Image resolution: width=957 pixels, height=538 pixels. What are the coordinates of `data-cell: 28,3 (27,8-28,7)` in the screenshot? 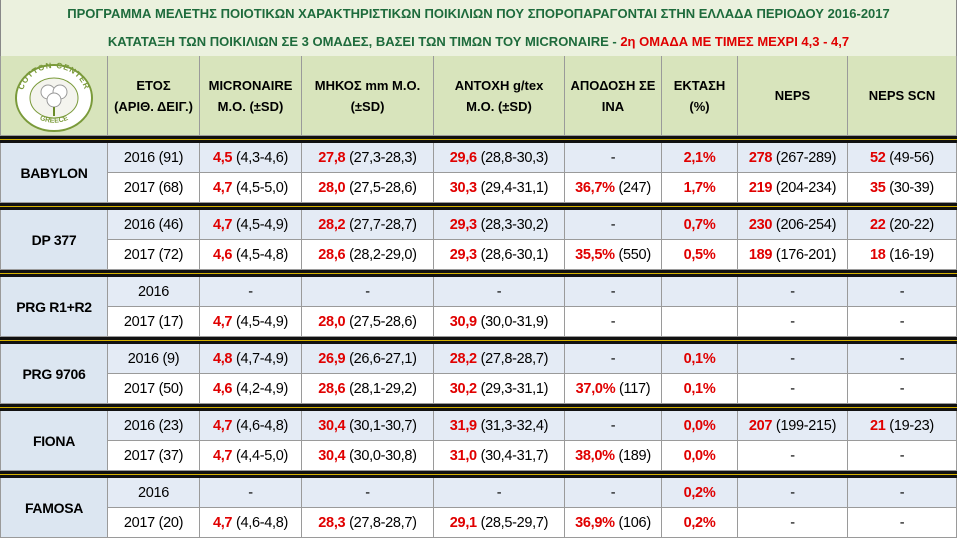 It's located at (368, 523).